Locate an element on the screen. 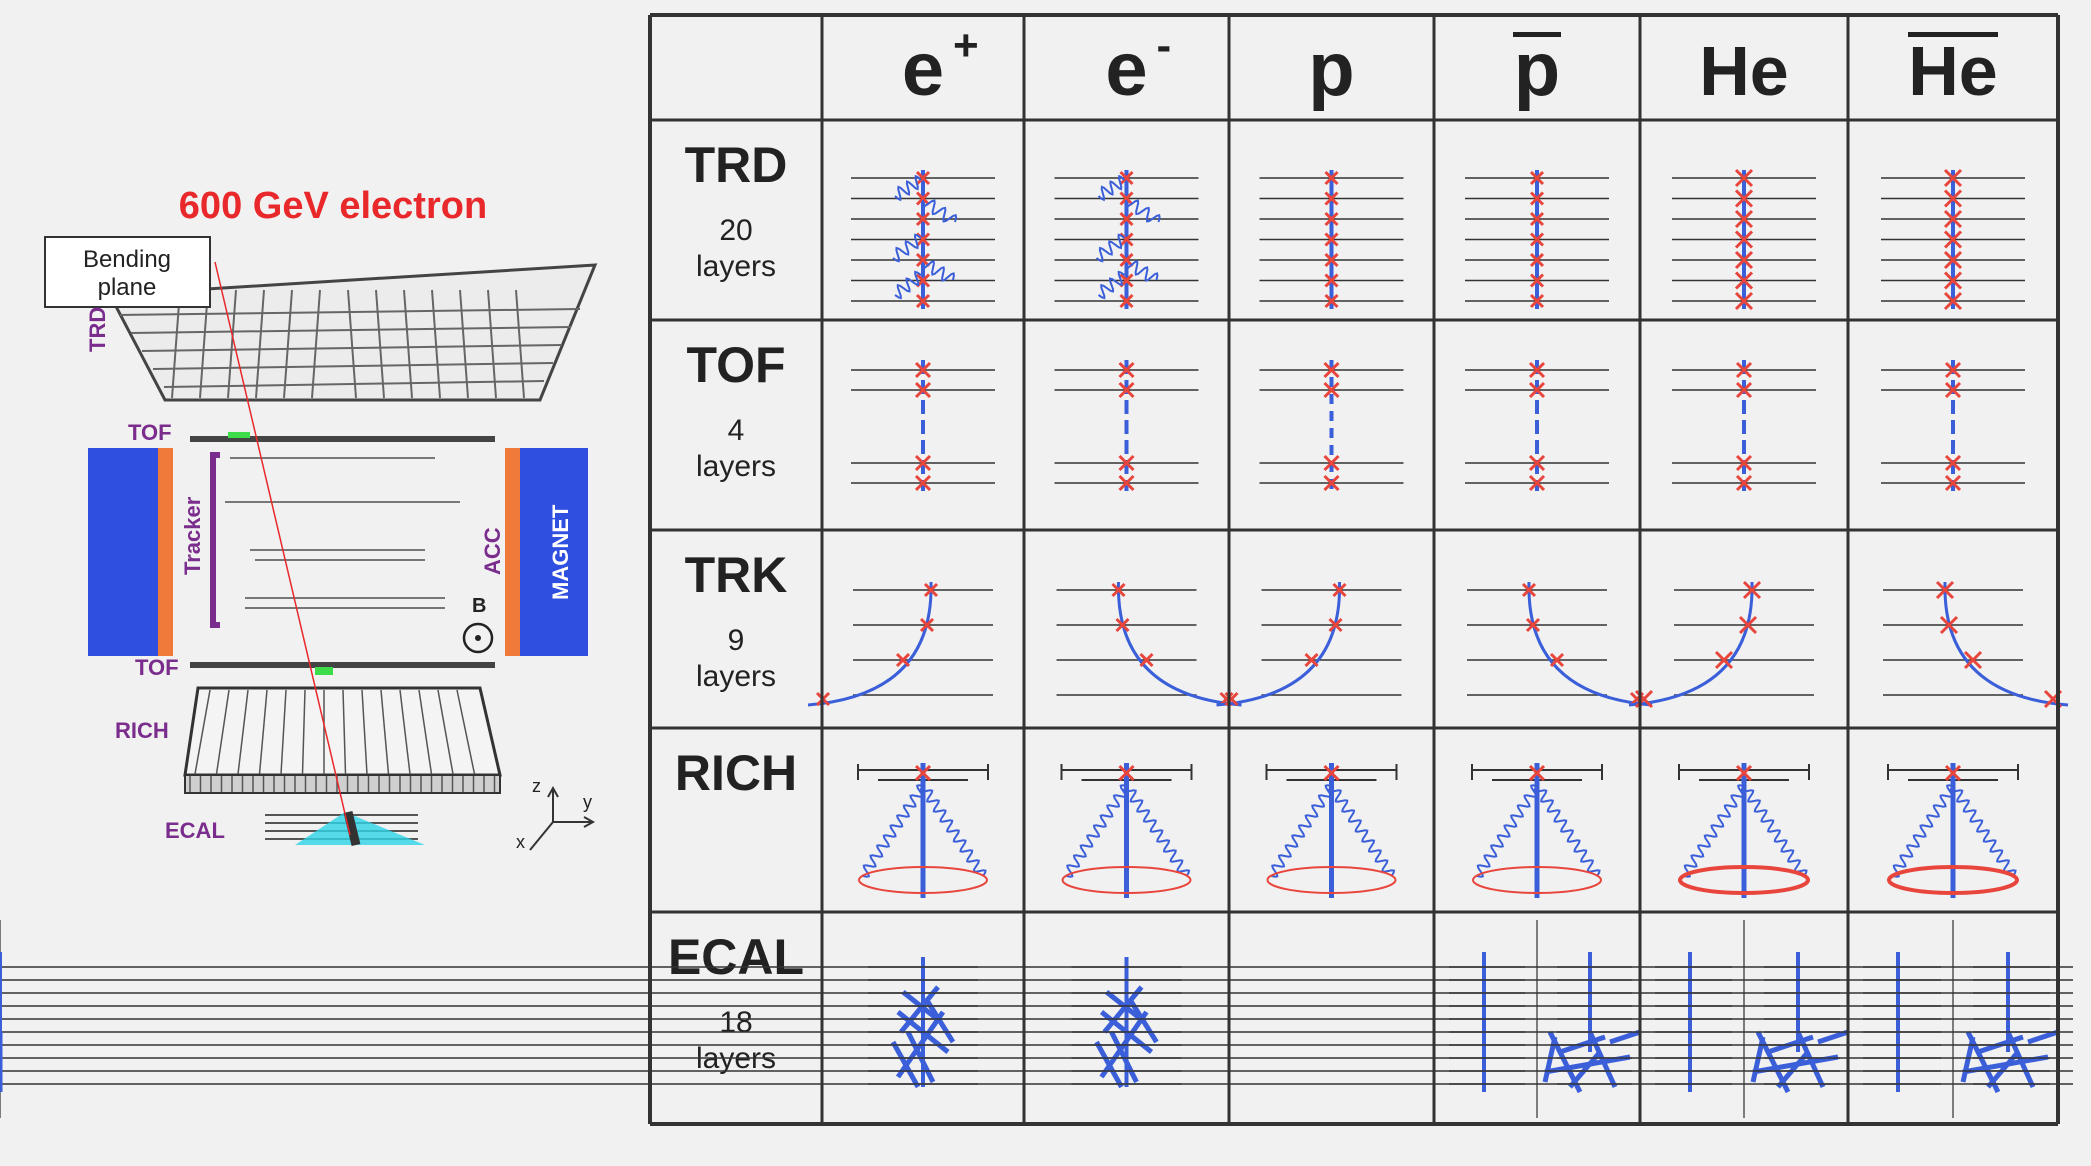 The height and width of the screenshot is (1166, 2091). detector-name: ECAL is located at coordinates (736, 957).